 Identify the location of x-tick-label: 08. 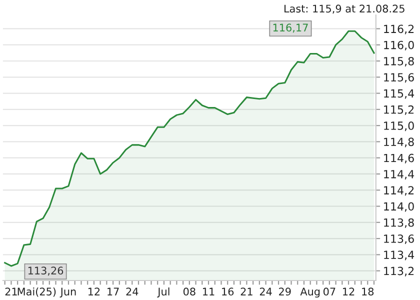
(189, 292).